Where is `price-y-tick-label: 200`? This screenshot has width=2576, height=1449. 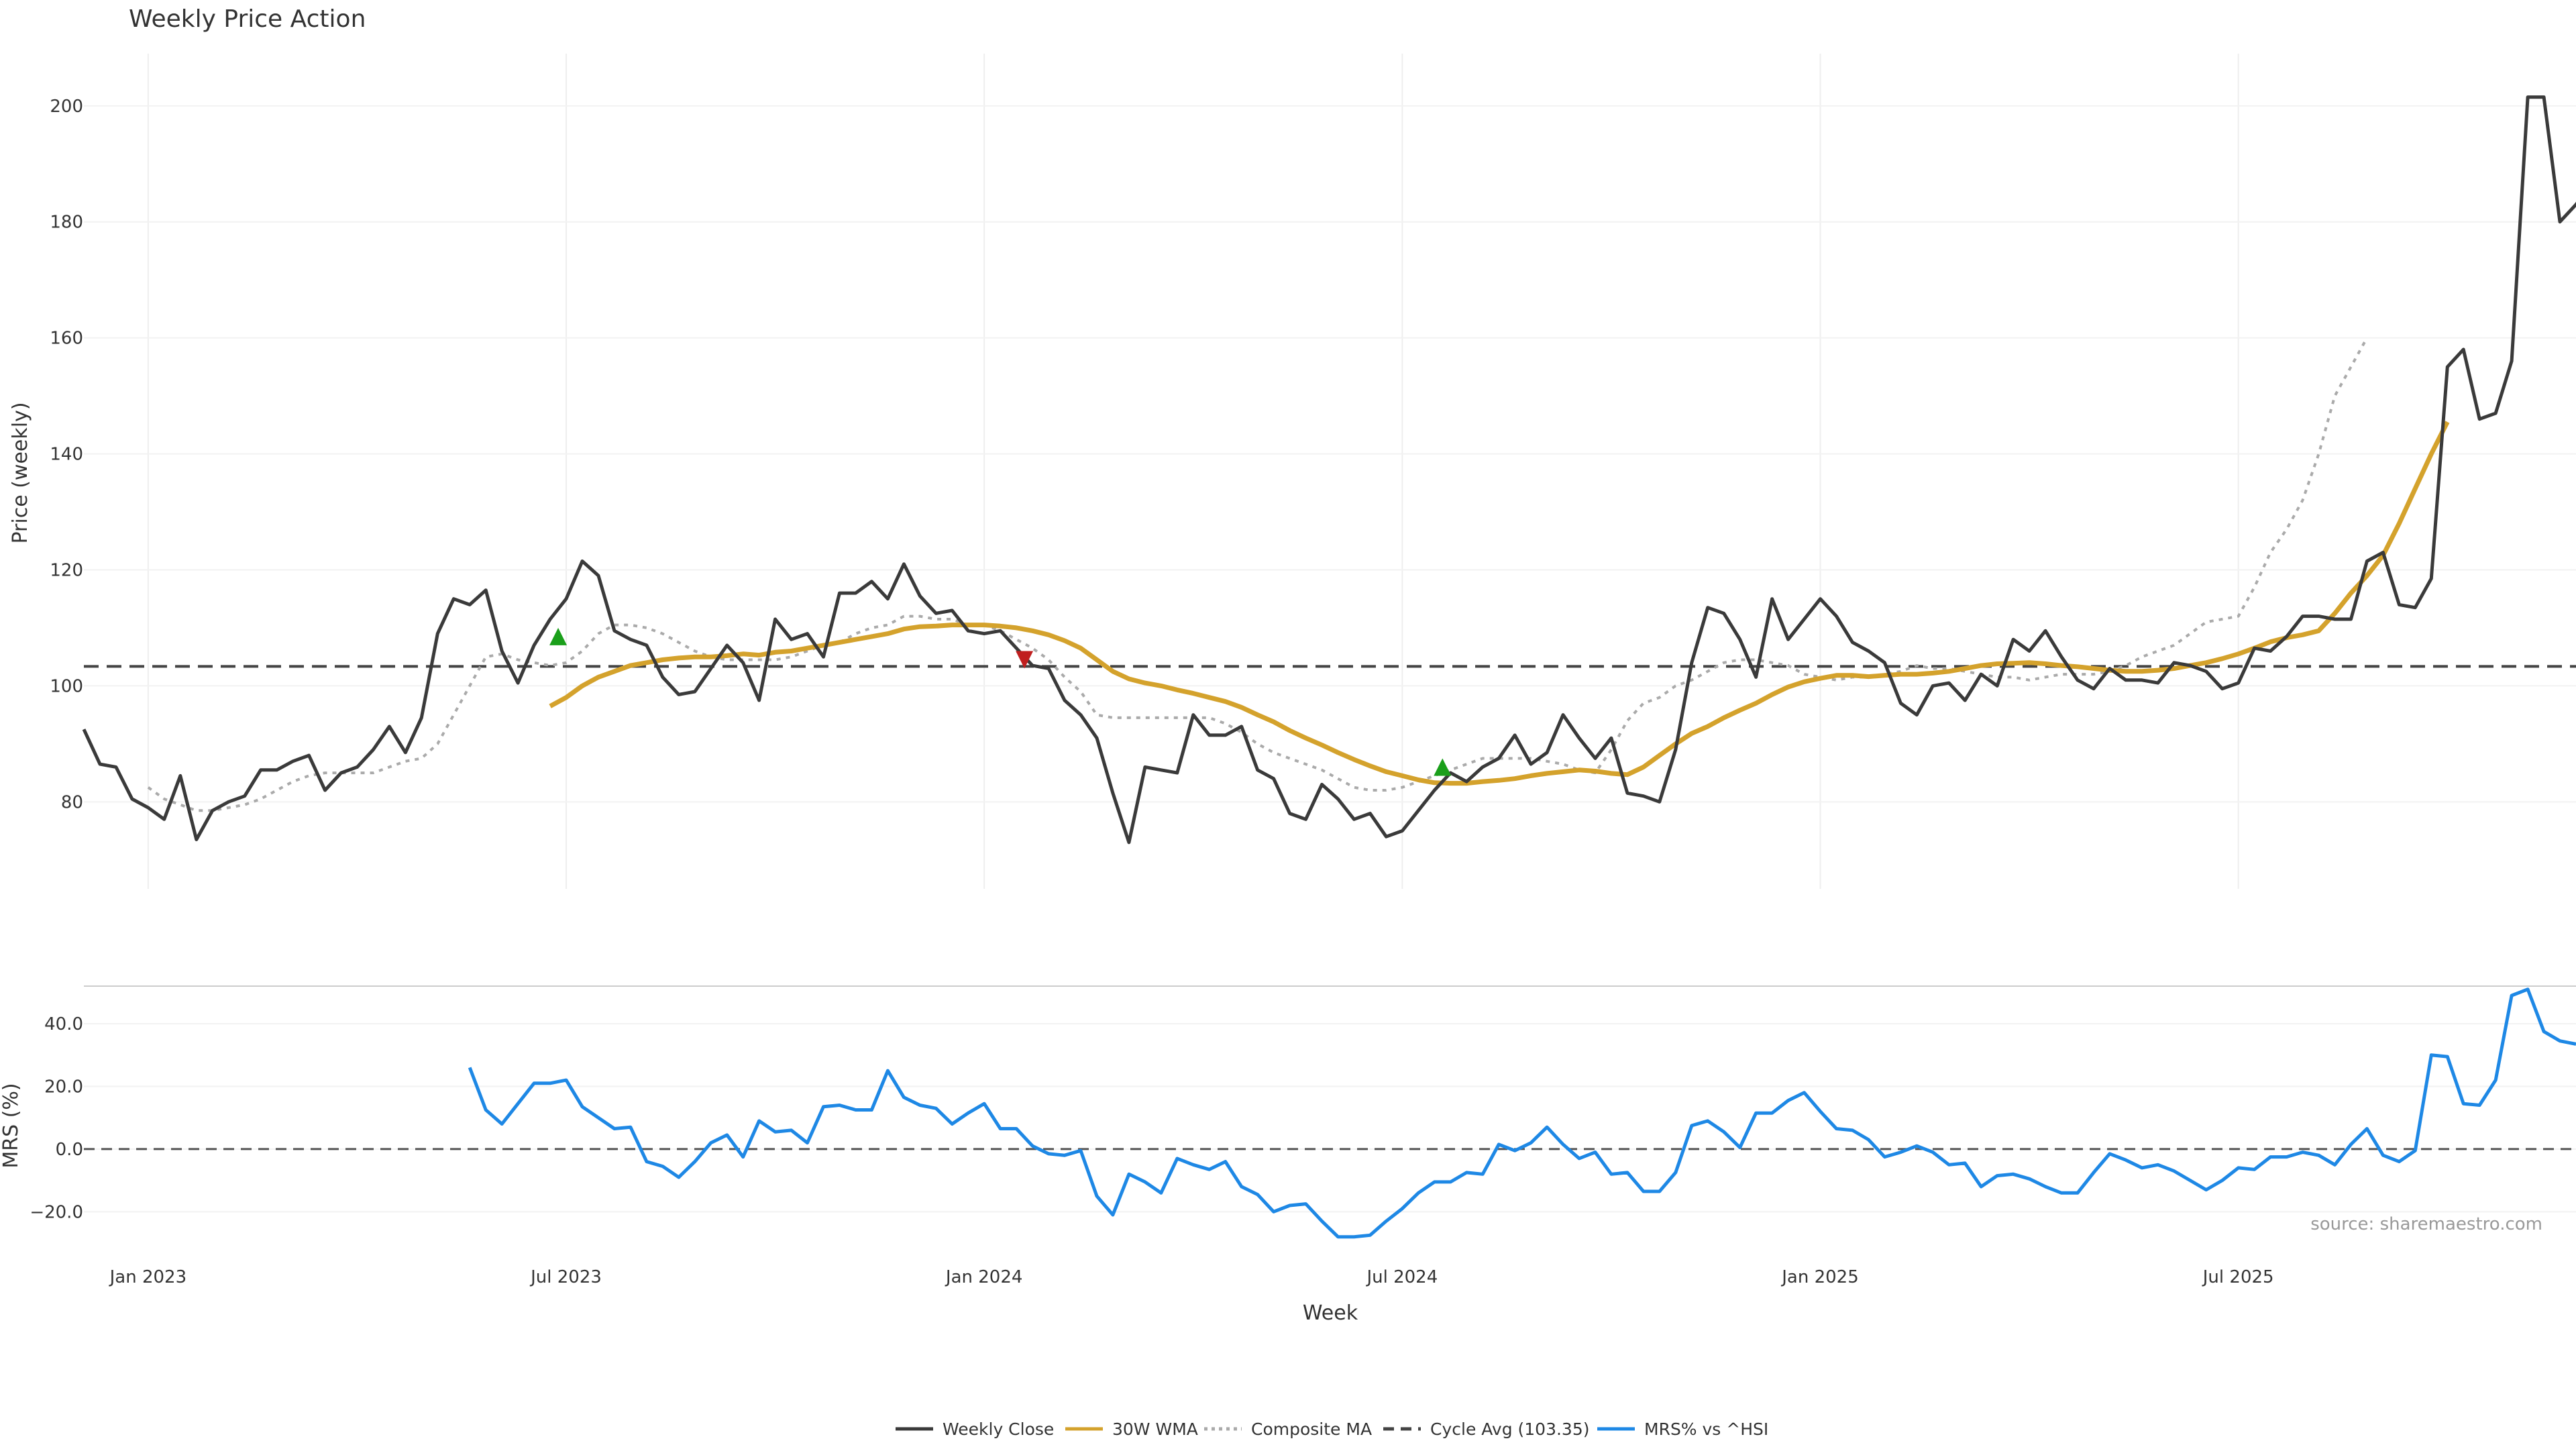 price-y-tick-label: 200 is located at coordinates (66, 107).